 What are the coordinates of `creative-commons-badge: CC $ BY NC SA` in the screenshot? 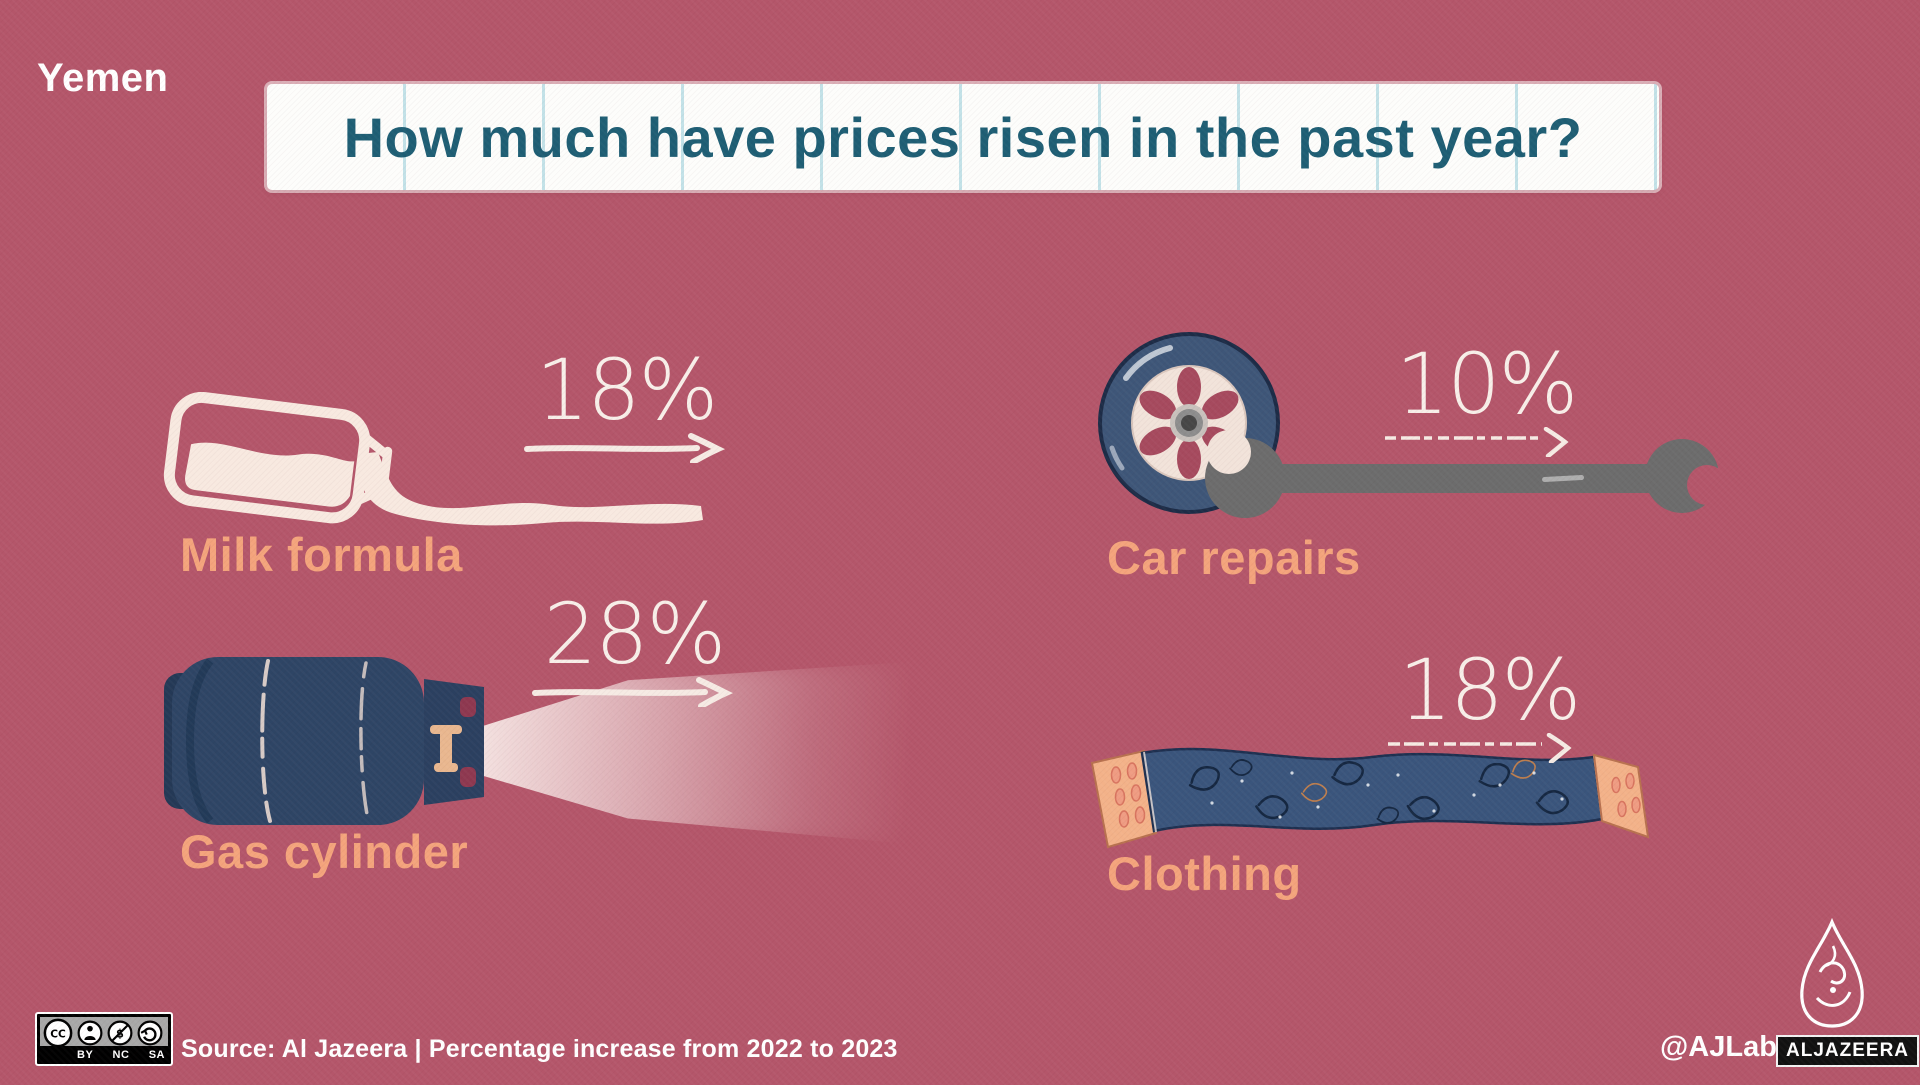 It's located at (104, 1039).